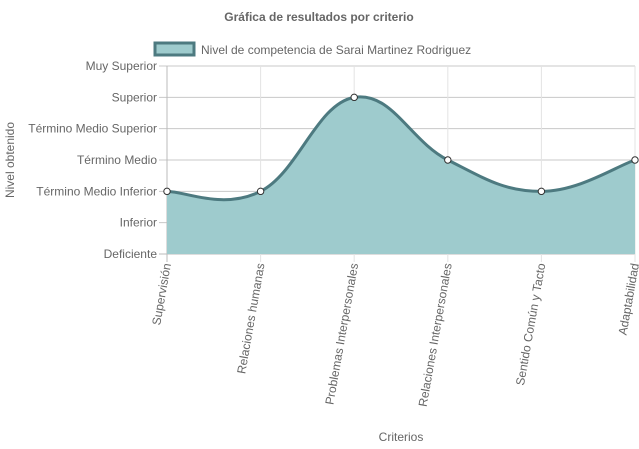 This screenshot has width=639, height=449. What do you see at coordinates (92, 129) in the screenshot?
I see `y-tick-label: Término Medio Superior` at bounding box center [92, 129].